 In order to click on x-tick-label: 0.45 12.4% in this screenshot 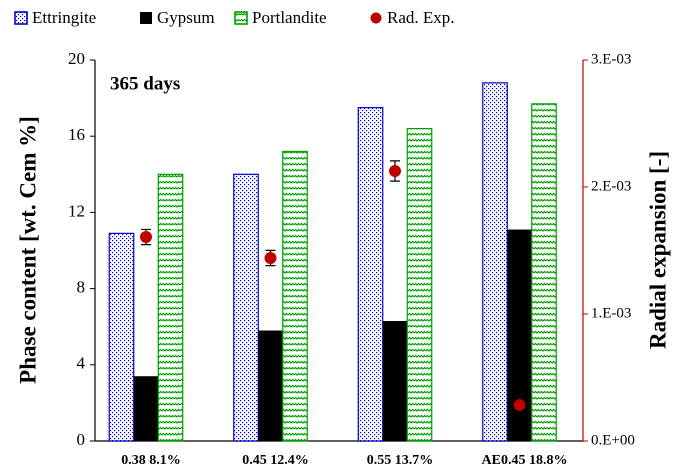, I will do `click(275, 460)`.